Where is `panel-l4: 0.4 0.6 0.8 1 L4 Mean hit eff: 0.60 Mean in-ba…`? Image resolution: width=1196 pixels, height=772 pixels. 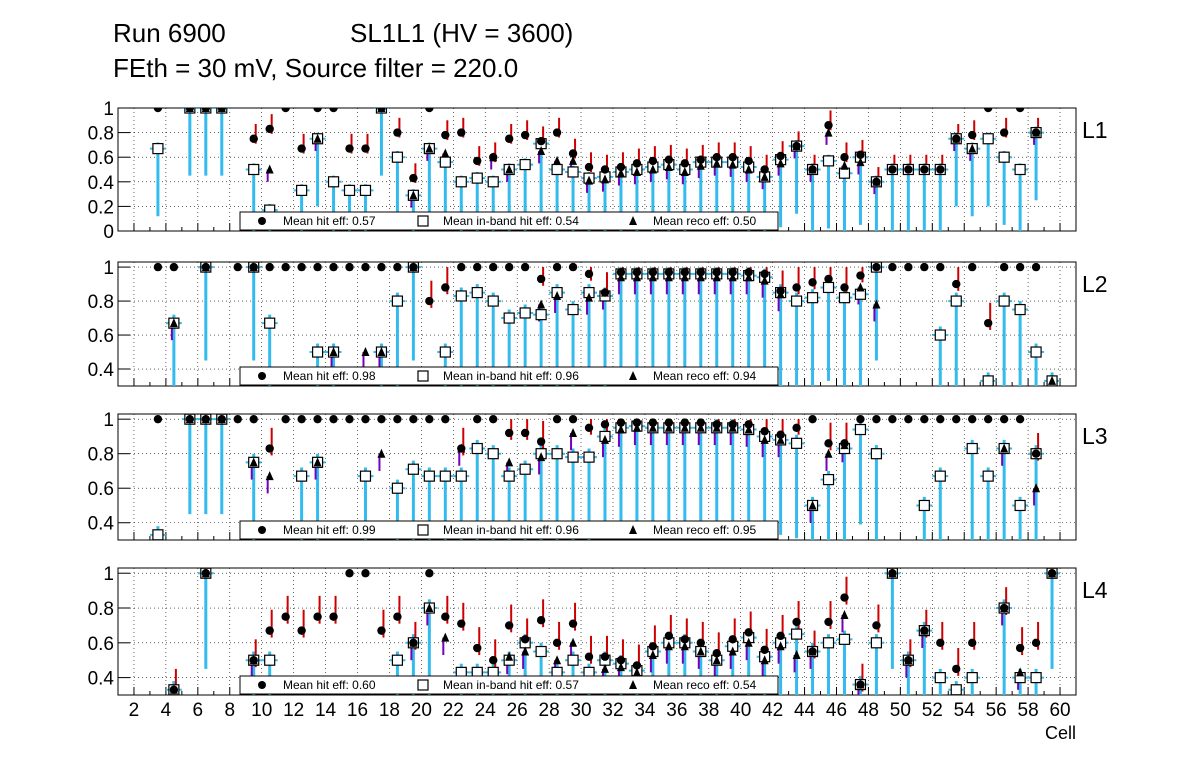
panel-l4: 0.4 0.6 0.8 1 L4 Mean hit eff: 0.60 Mean in-ba… is located at coordinates (598, 630).